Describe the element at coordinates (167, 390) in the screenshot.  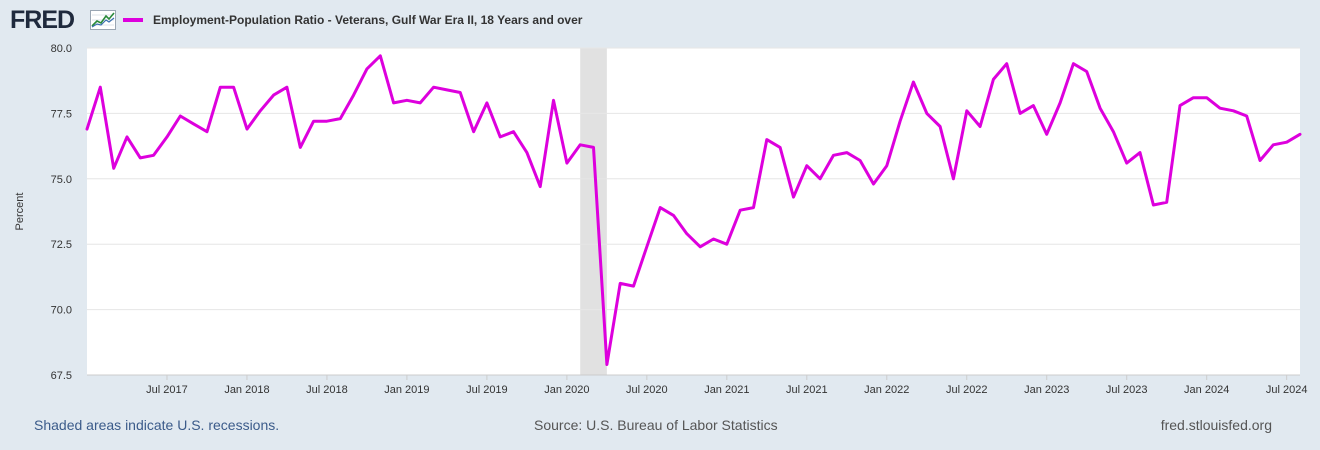
I see `x-tick-label: Jul 2017` at that location.